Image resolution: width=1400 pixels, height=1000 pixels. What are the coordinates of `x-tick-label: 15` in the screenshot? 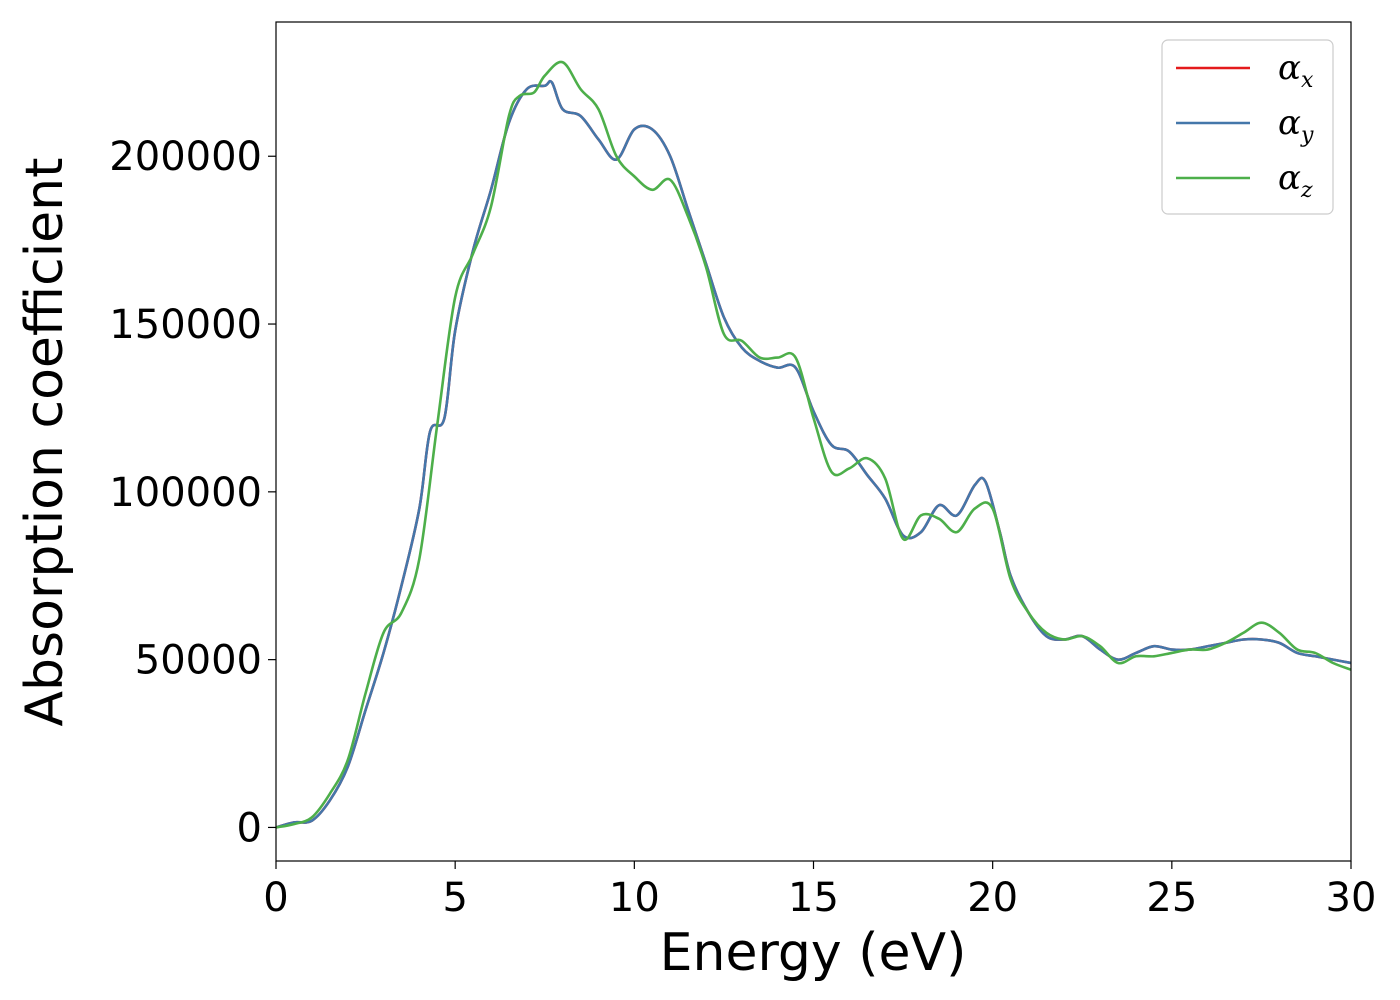 It's located at (813, 898).